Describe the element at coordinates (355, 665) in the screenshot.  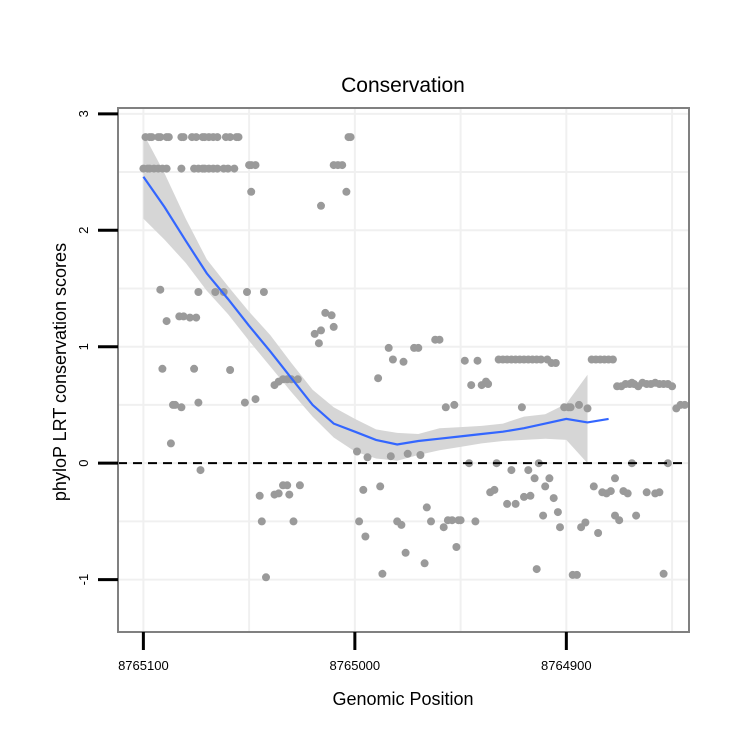
I see `x-tick-label: 8765000` at that location.